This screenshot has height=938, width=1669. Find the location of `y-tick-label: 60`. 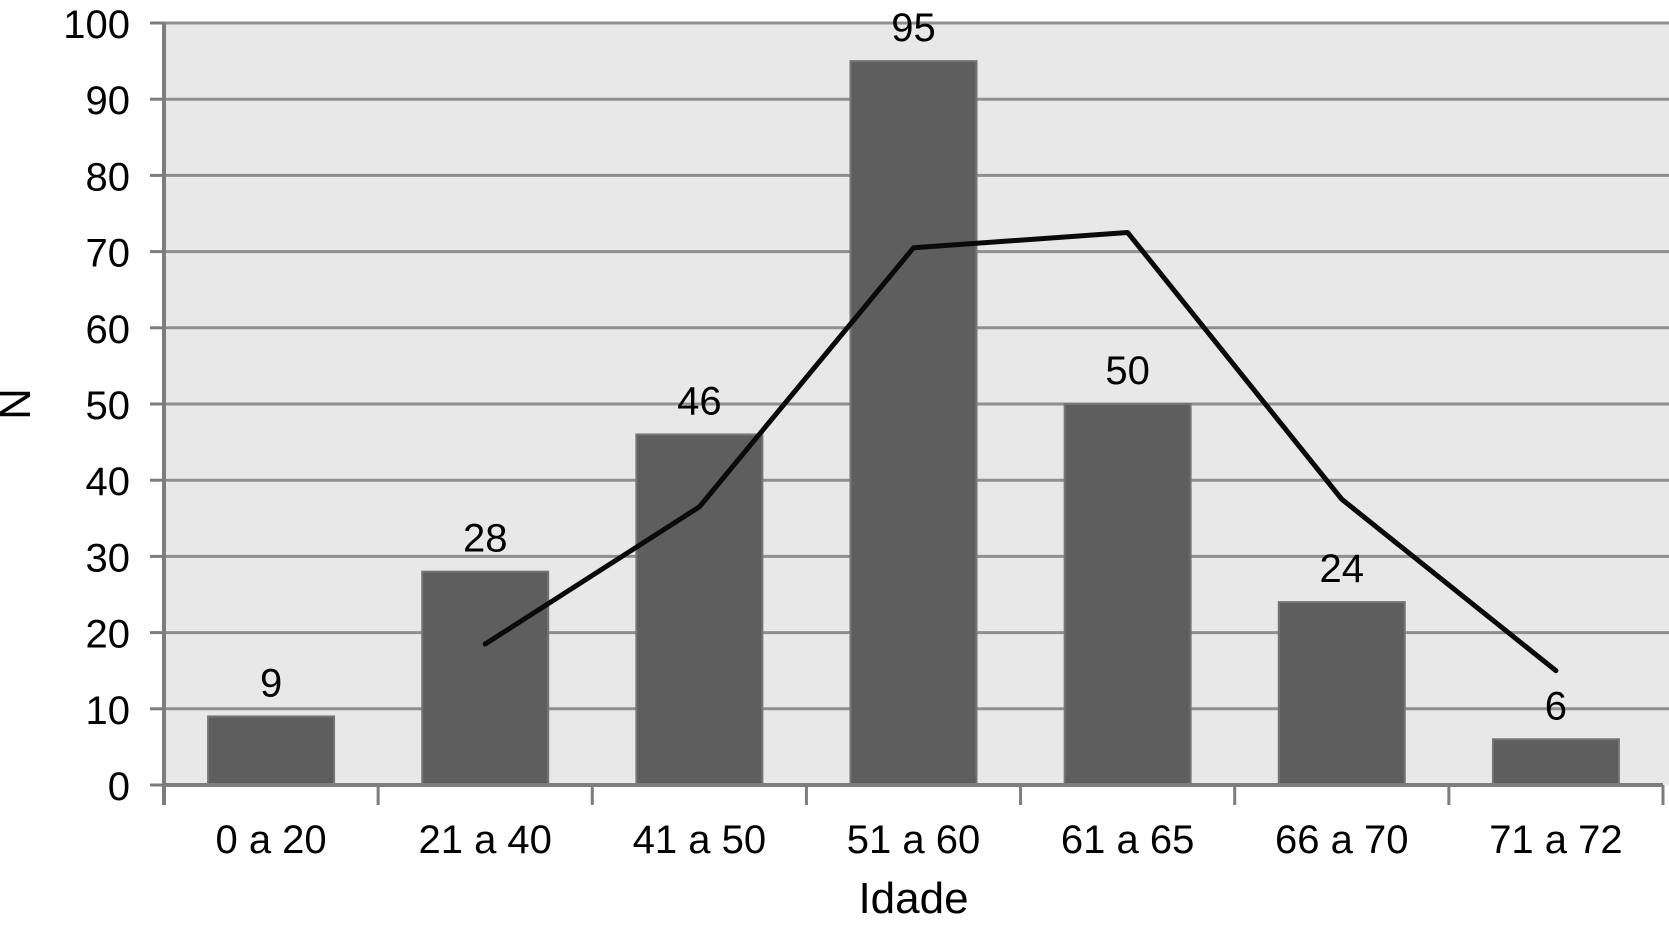

y-tick-label: 60 is located at coordinates (108, 330).